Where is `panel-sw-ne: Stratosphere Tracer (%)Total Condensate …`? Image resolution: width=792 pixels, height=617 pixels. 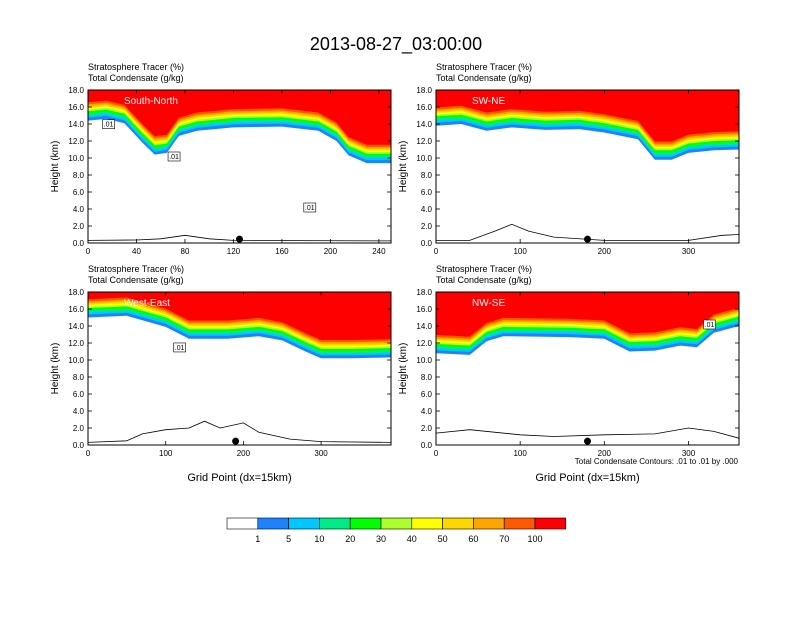
panel-sw-ne: Stratosphere Tracer (%)Total Condensate … is located at coordinates (569, 159).